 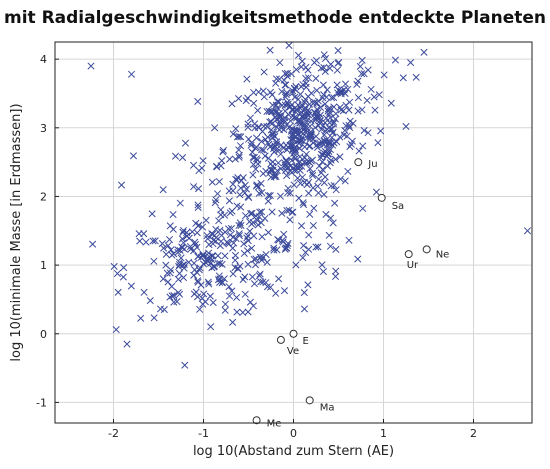 I want to click on planet-marker, so click(x=358, y=162).